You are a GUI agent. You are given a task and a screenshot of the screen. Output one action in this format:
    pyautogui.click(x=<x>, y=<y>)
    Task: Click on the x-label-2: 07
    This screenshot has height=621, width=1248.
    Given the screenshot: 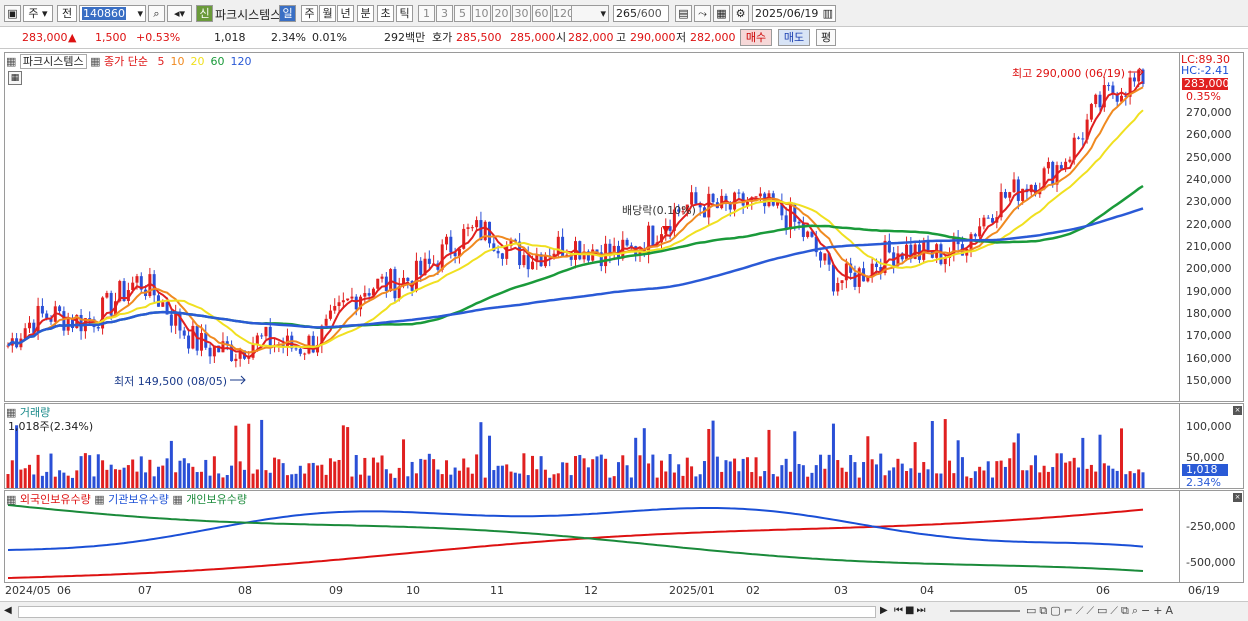 What is the action you would take?
    pyautogui.click(x=145, y=590)
    